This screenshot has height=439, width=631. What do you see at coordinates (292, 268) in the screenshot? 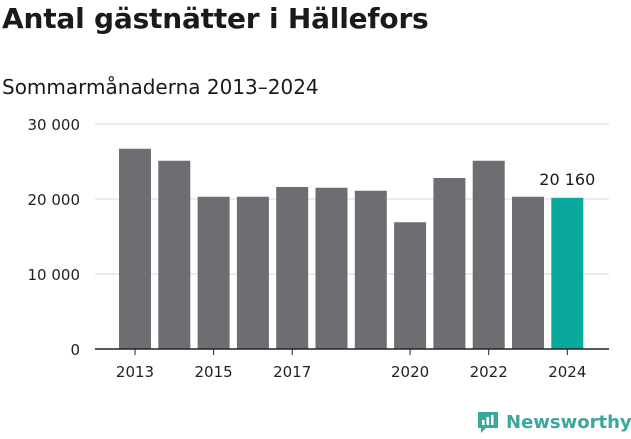
I see `bar-2017` at bounding box center [292, 268].